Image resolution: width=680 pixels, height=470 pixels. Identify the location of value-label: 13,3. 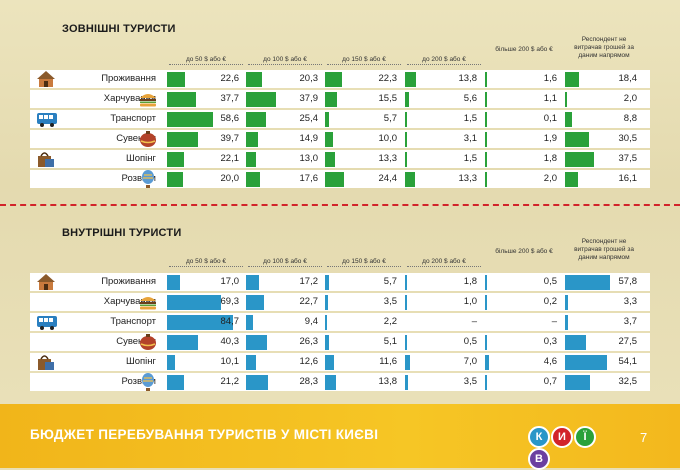
(388, 158).